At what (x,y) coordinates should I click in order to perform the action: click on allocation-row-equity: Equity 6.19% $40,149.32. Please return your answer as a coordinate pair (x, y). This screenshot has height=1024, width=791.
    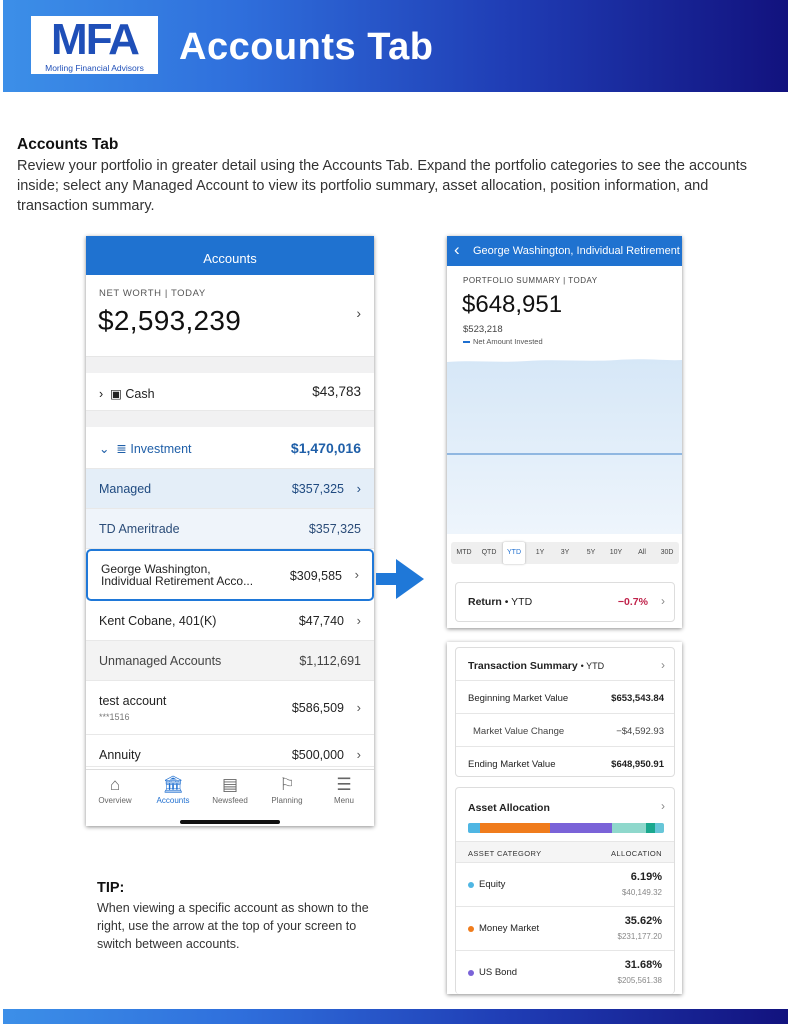
    Looking at the image, I should click on (565, 885).